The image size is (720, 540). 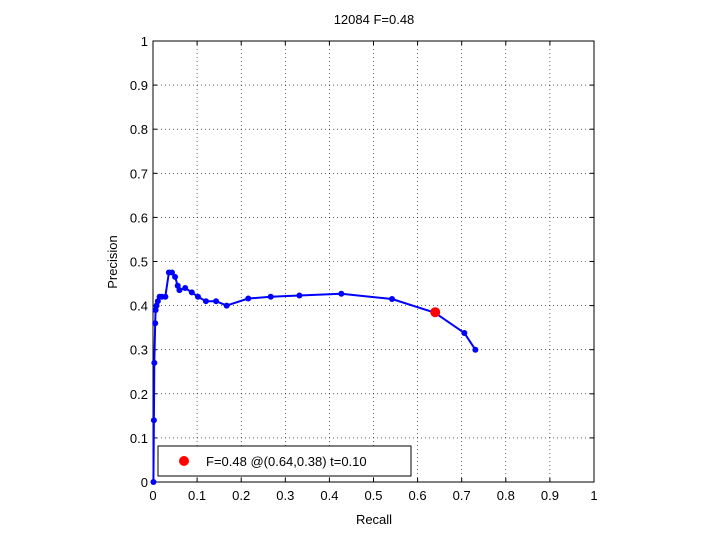 I want to click on y-tick-label: 0.5, so click(x=139, y=262).